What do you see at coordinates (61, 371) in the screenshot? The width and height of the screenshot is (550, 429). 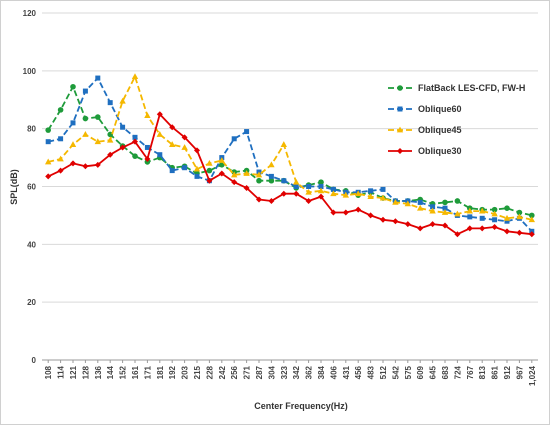 I see `x-tick-label: 114` at bounding box center [61, 371].